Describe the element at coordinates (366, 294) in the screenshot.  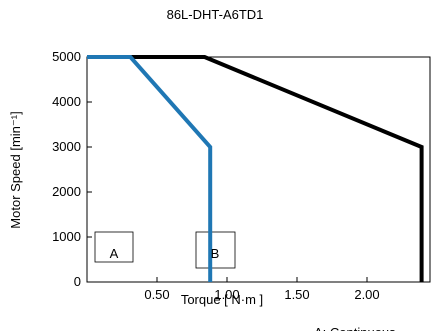
I see `x-tick-label: 2.00` at that location.